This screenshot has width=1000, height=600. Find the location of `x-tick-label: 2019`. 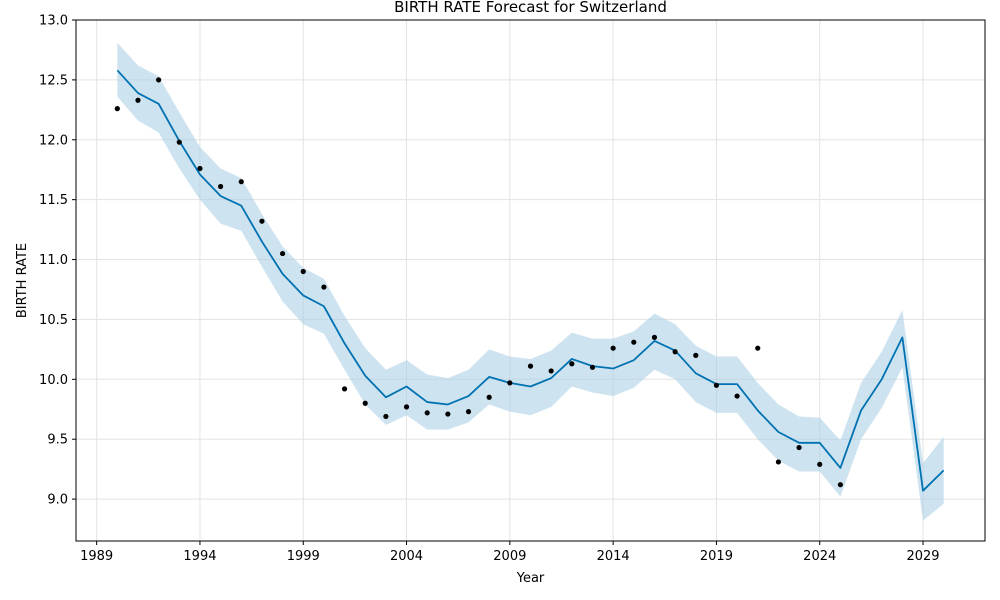

x-tick-label: 2019 is located at coordinates (716, 556).